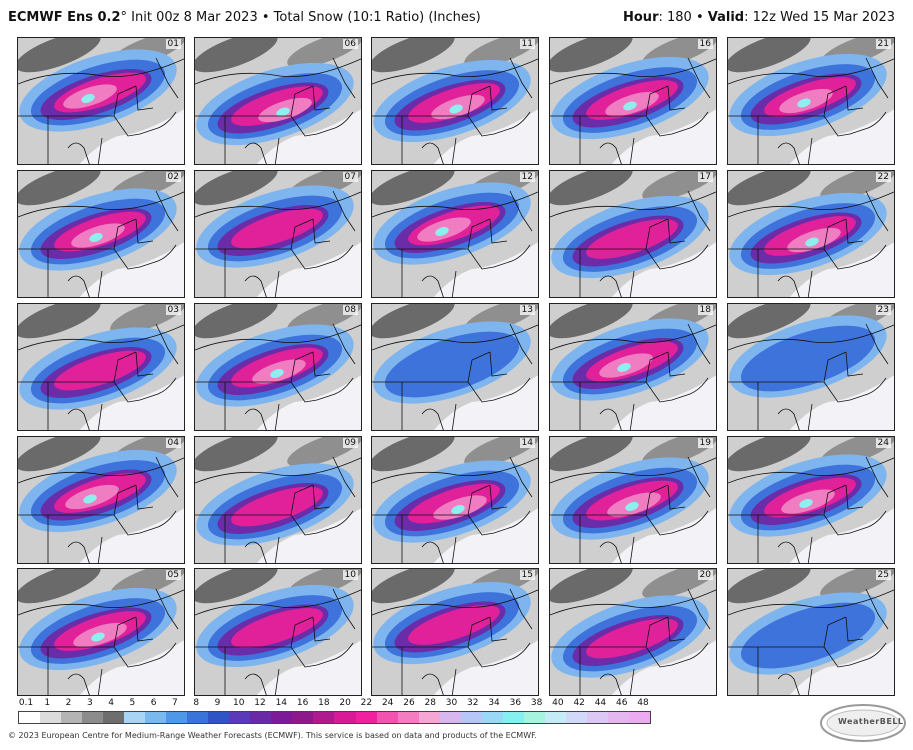  I want to click on ensemble-member-panel: 25, so click(811, 632).